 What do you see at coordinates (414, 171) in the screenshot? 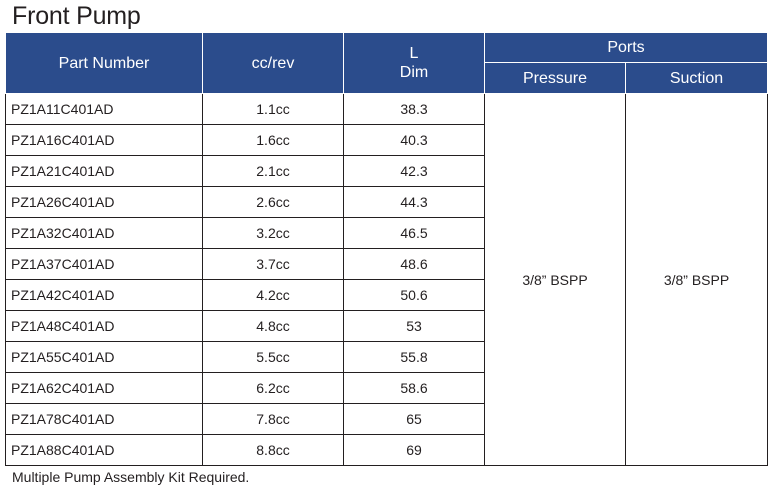
I see `l-dim-cell: 42.3` at bounding box center [414, 171].